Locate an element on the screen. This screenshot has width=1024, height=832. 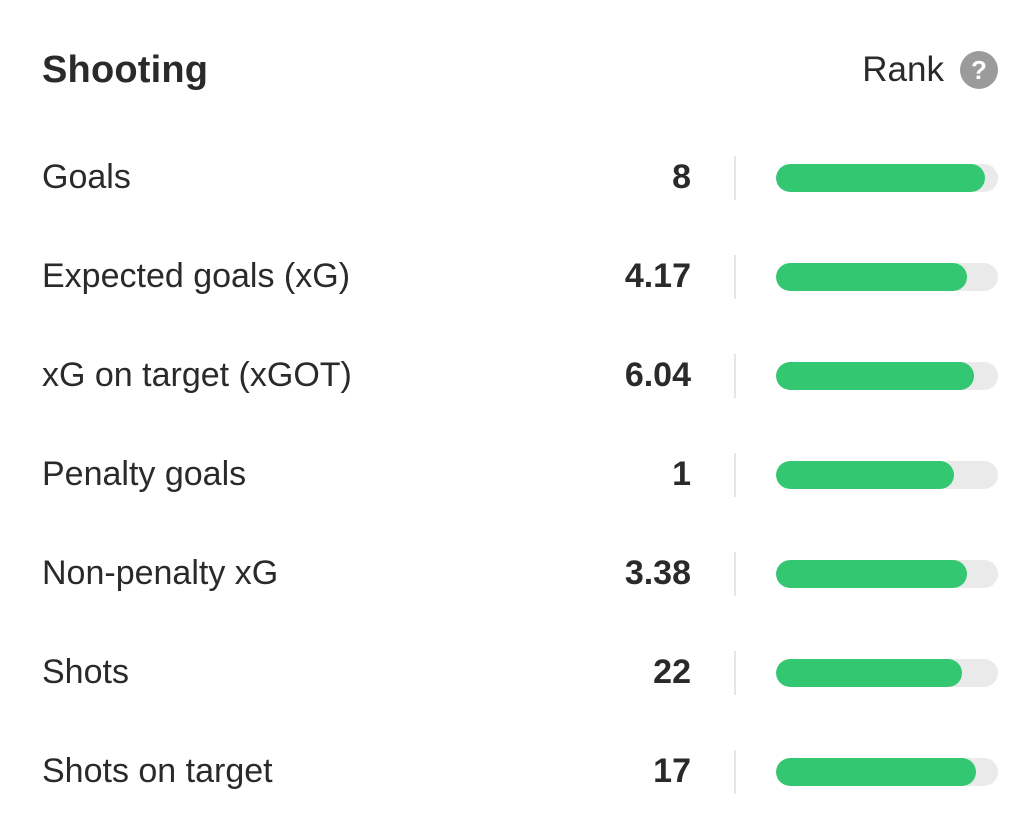
section-title: Shooting is located at coordinates (125, 69).